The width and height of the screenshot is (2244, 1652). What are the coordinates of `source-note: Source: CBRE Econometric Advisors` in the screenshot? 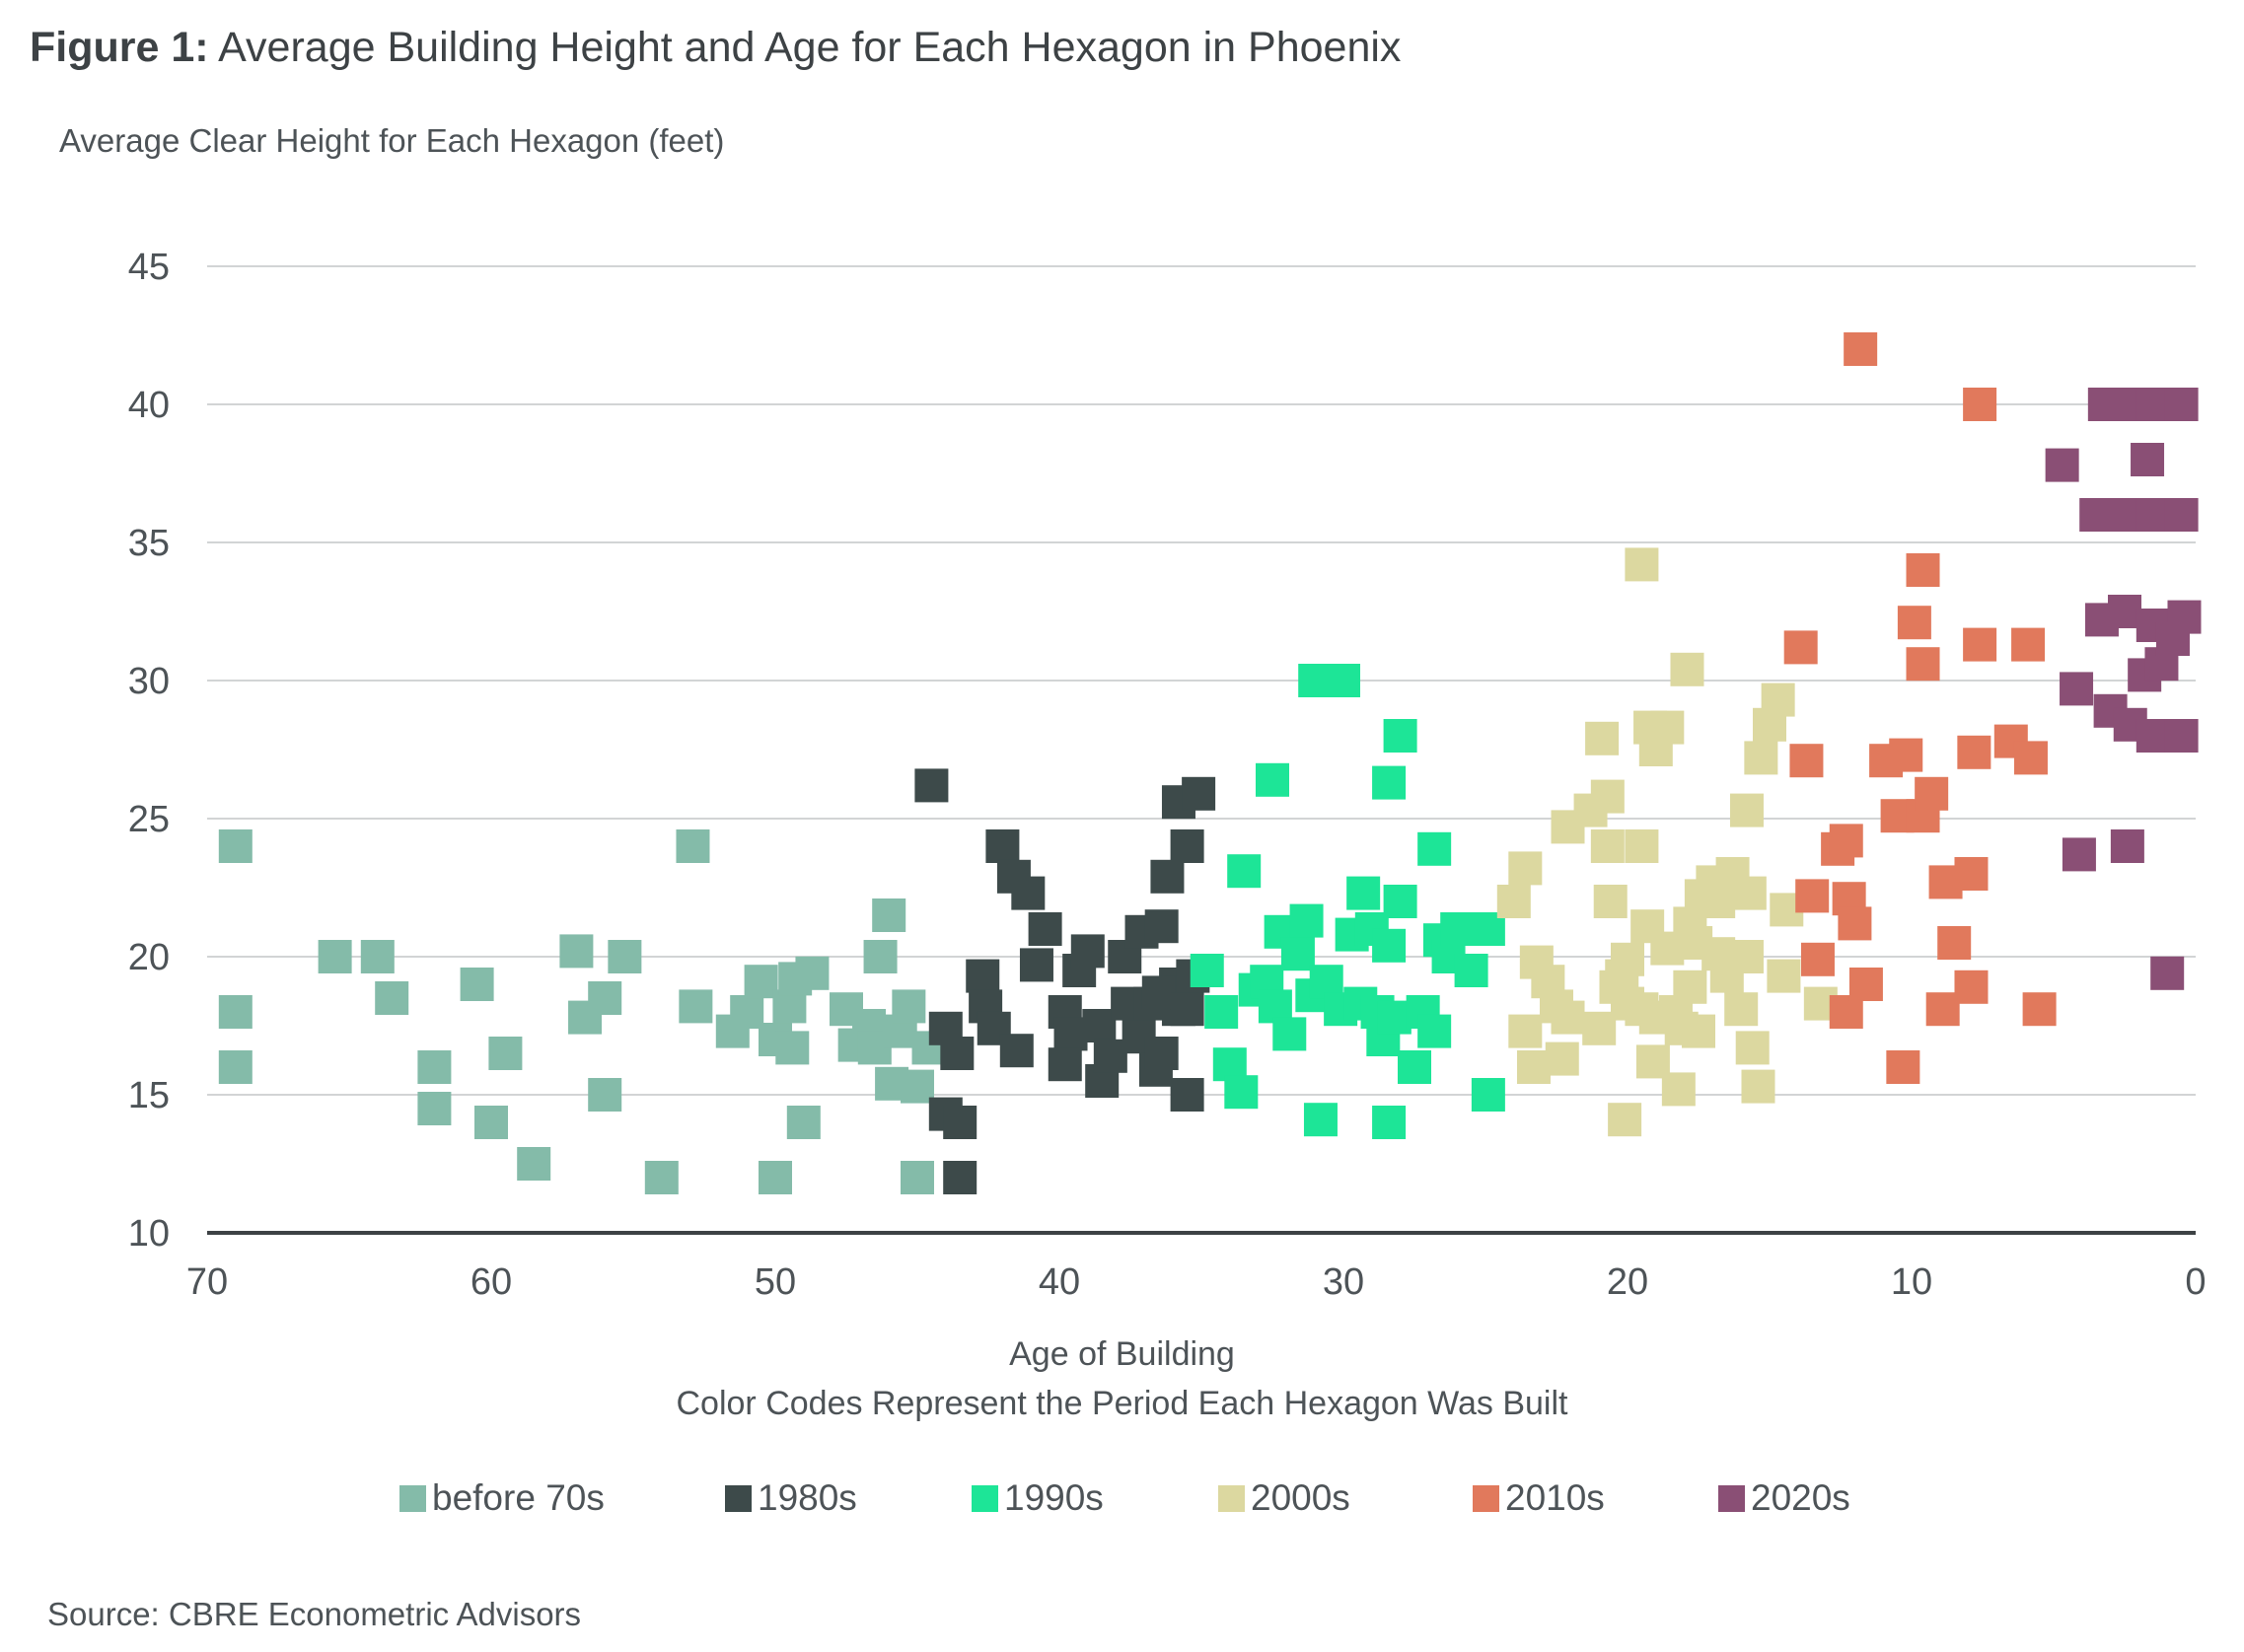 It's located at (314, 1614).